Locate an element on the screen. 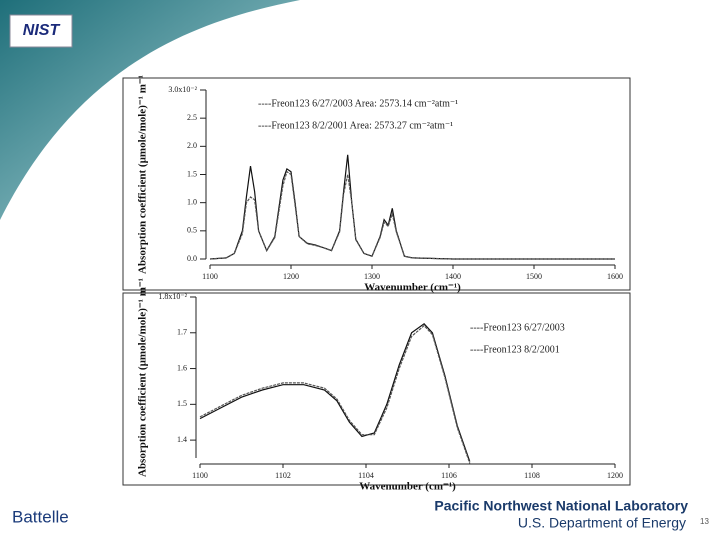  y-tick-label: 0.0 is located at coordinates (192, 258).